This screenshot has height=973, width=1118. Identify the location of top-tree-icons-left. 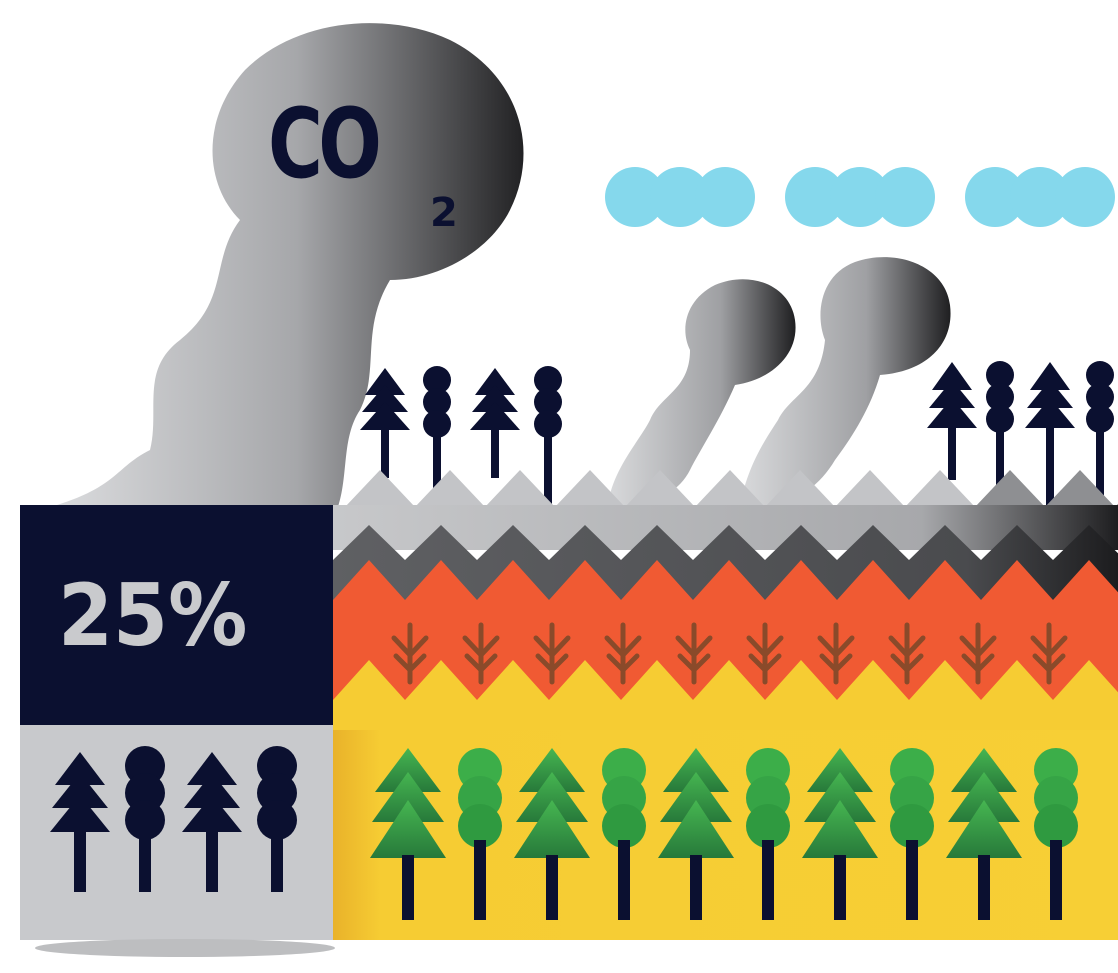
(461, 435).